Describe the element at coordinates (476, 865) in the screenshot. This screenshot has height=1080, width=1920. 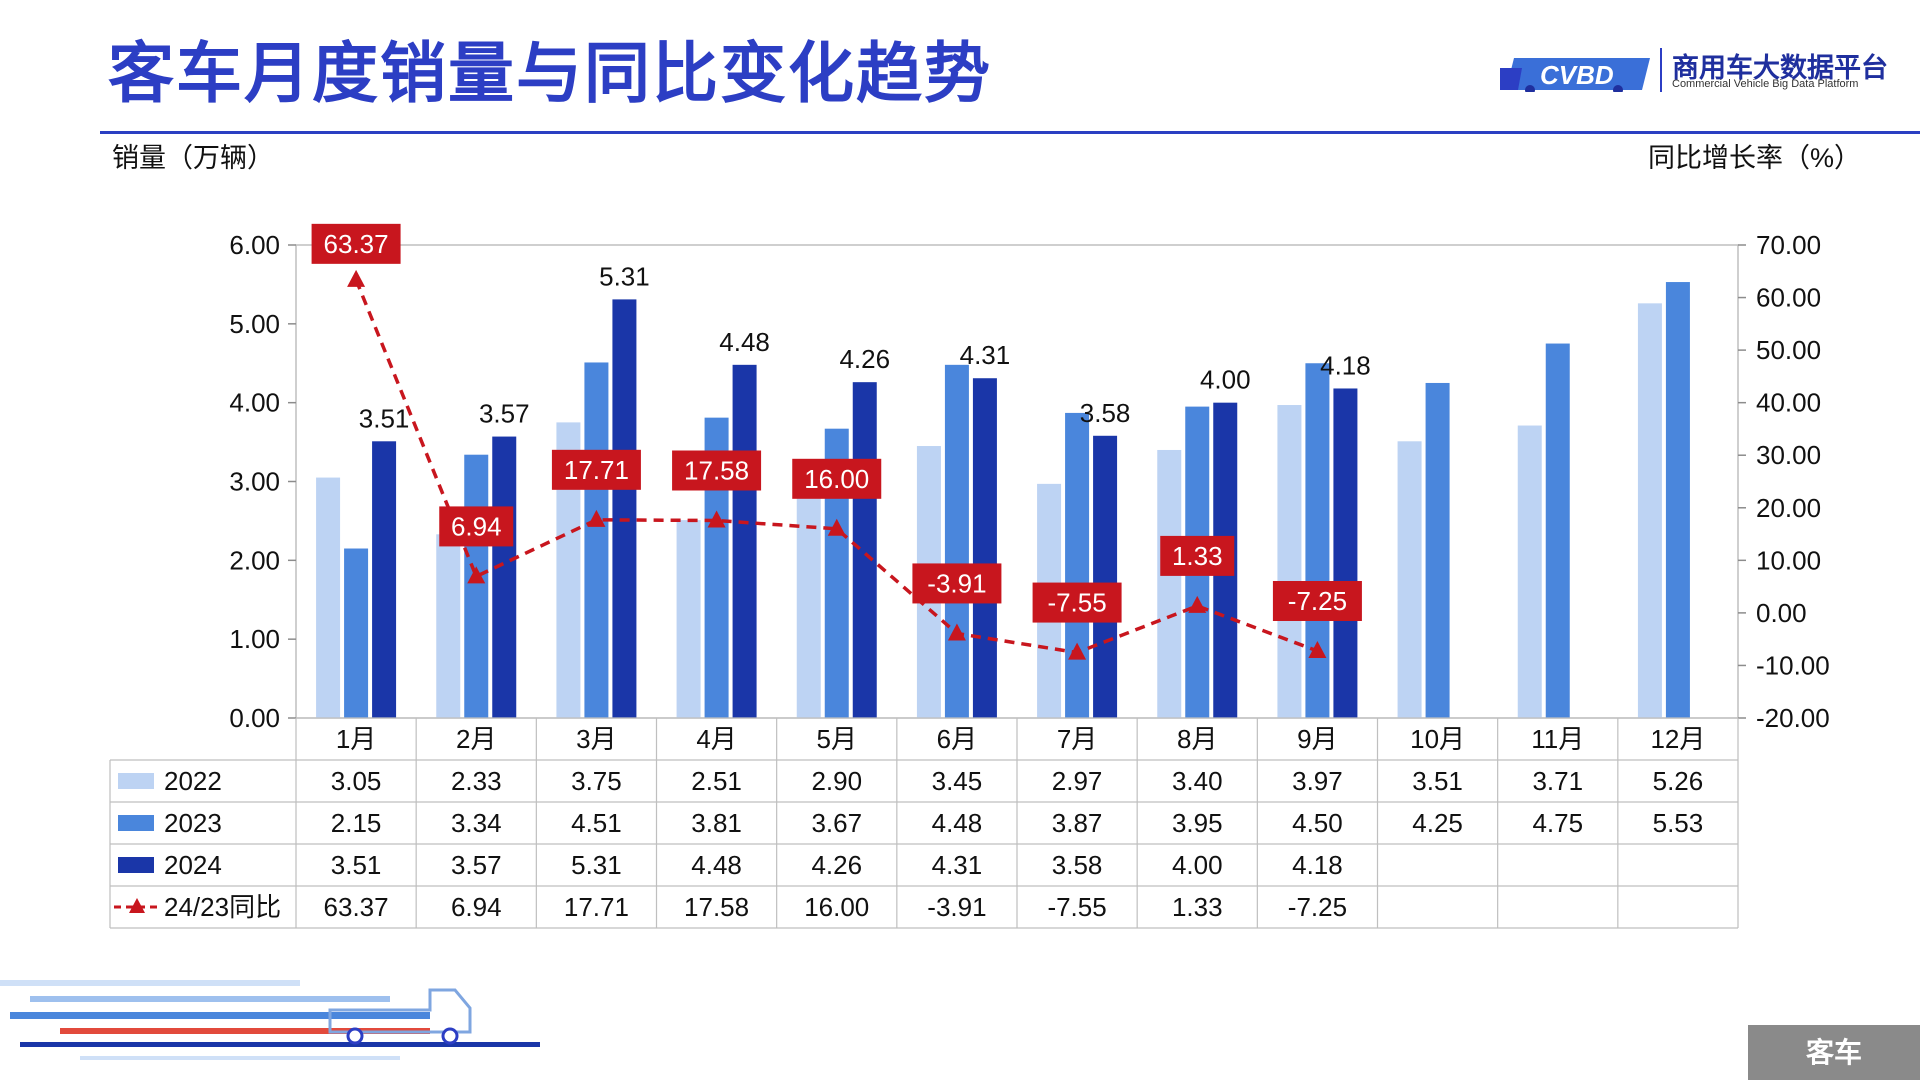
I see `table-cell: 3.57` at that location.